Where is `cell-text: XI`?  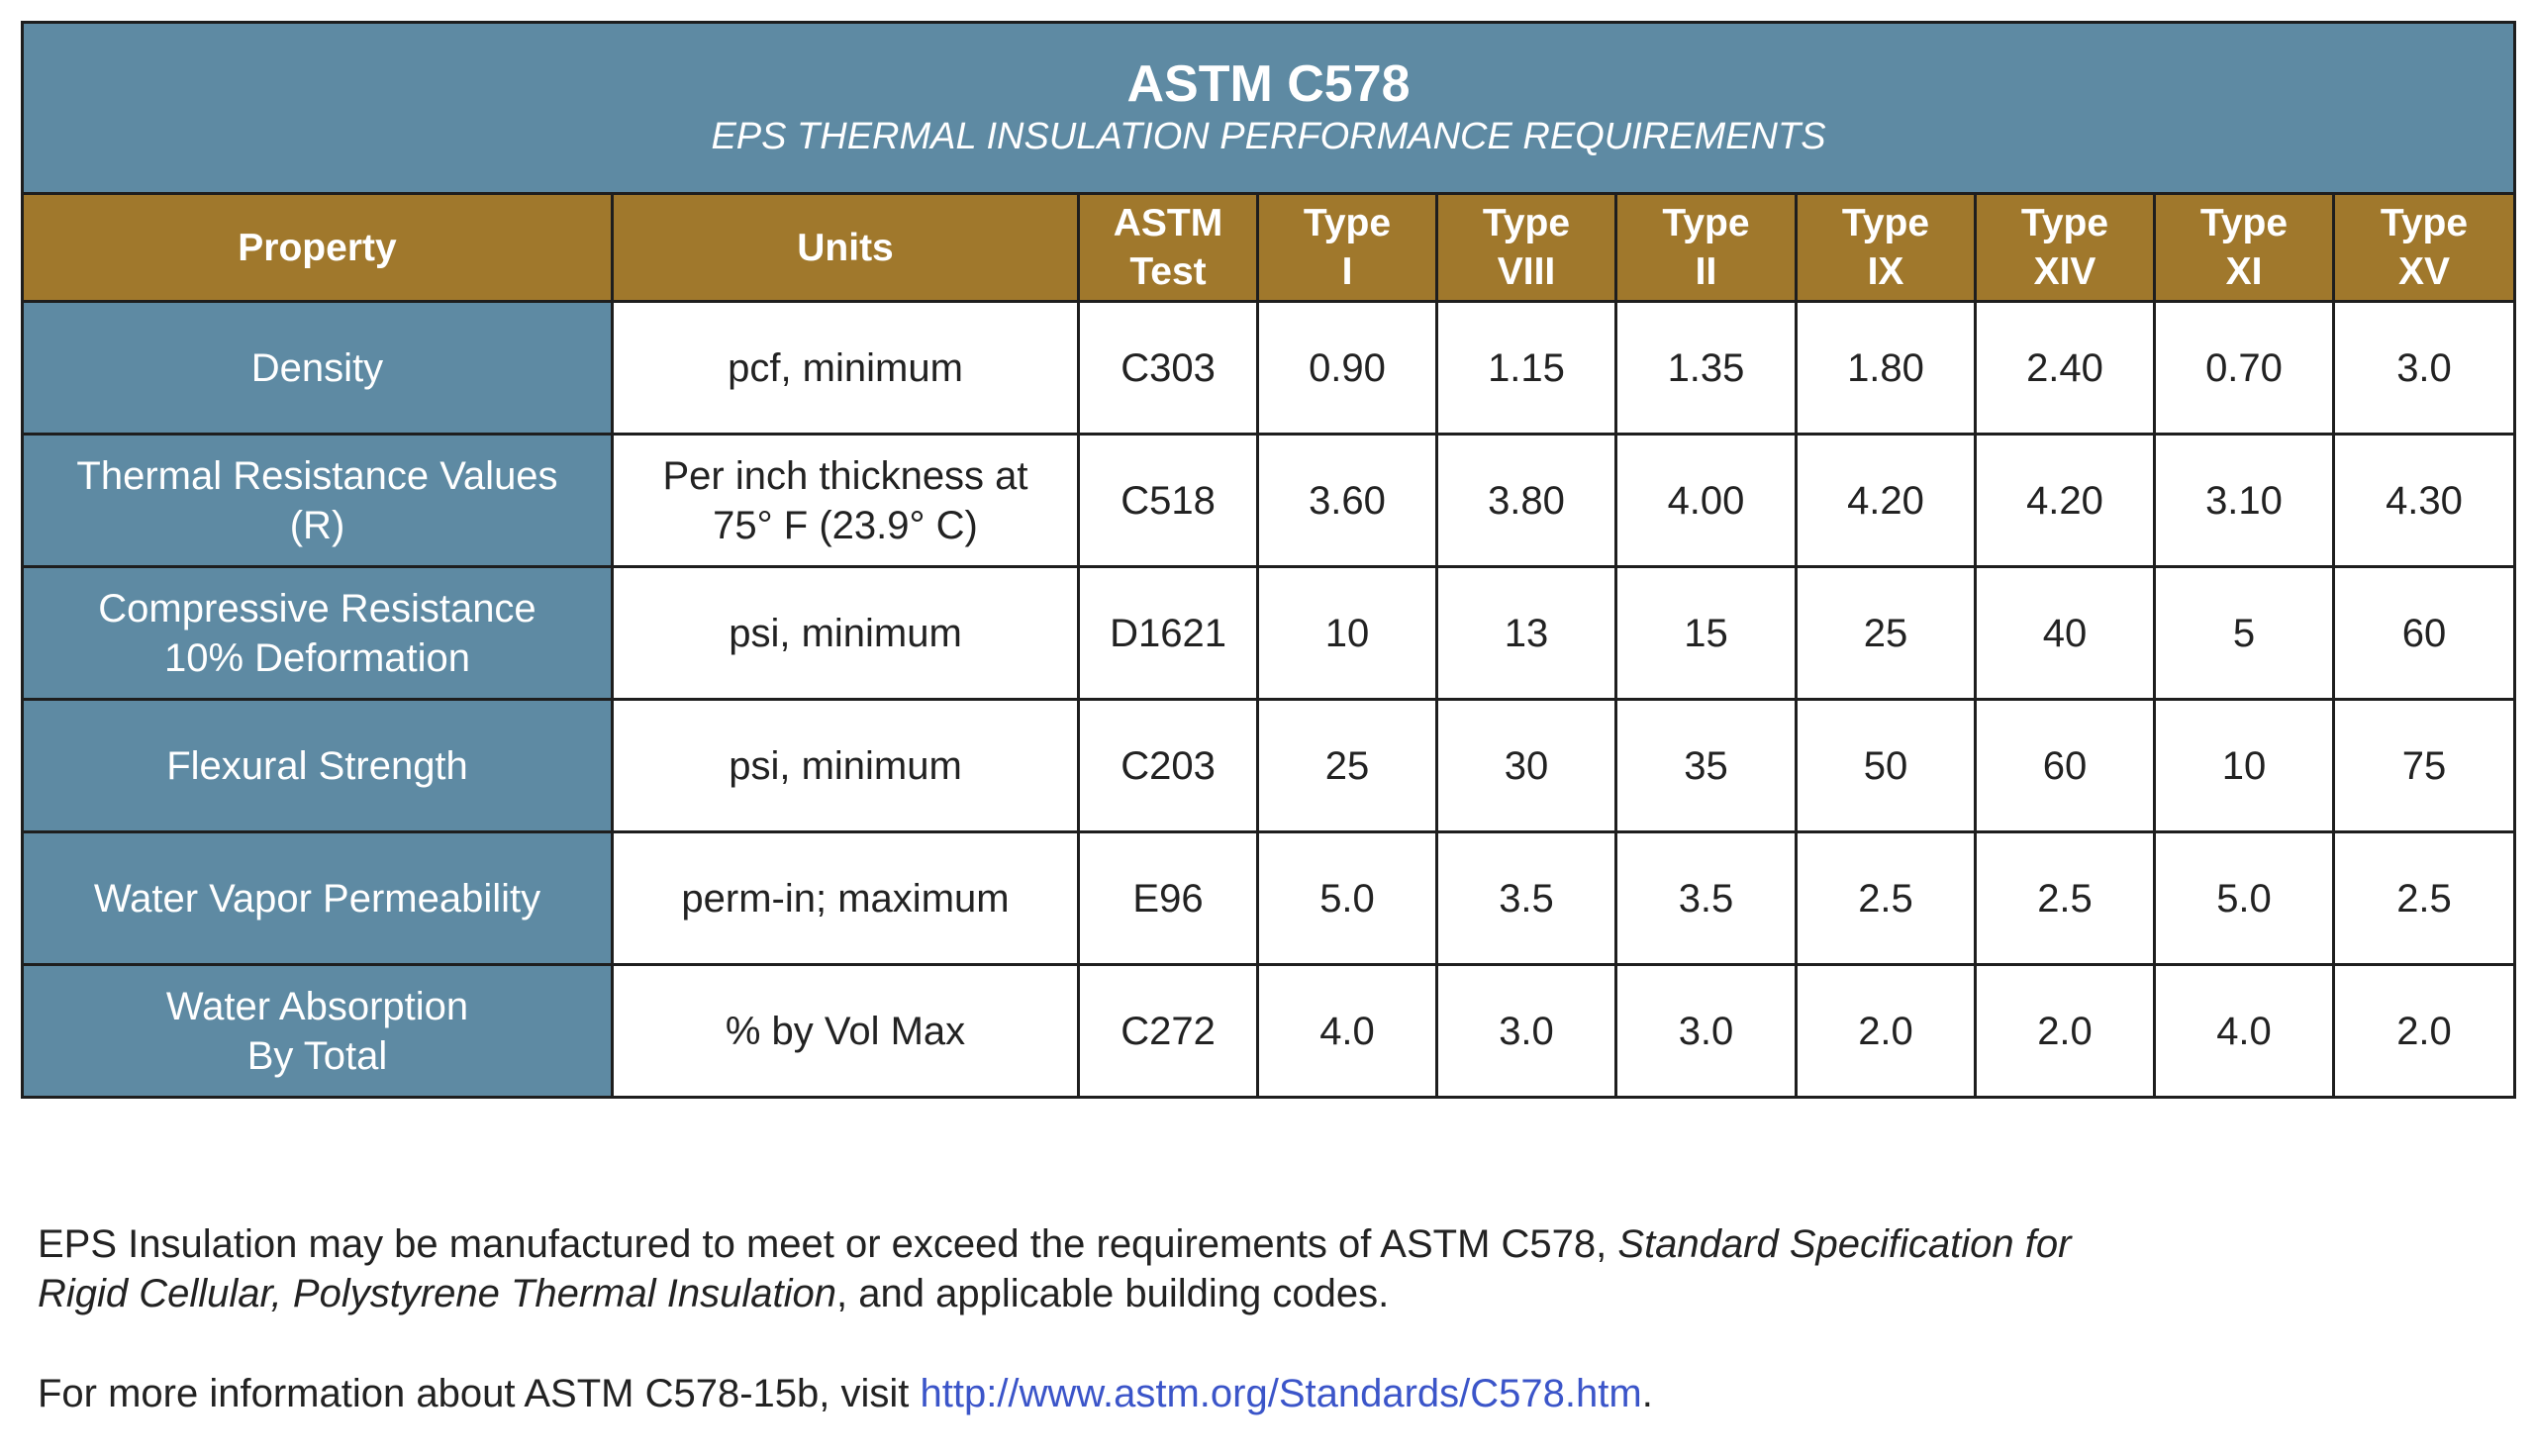
cell-text: XI is located at coordinates (2244, 271).